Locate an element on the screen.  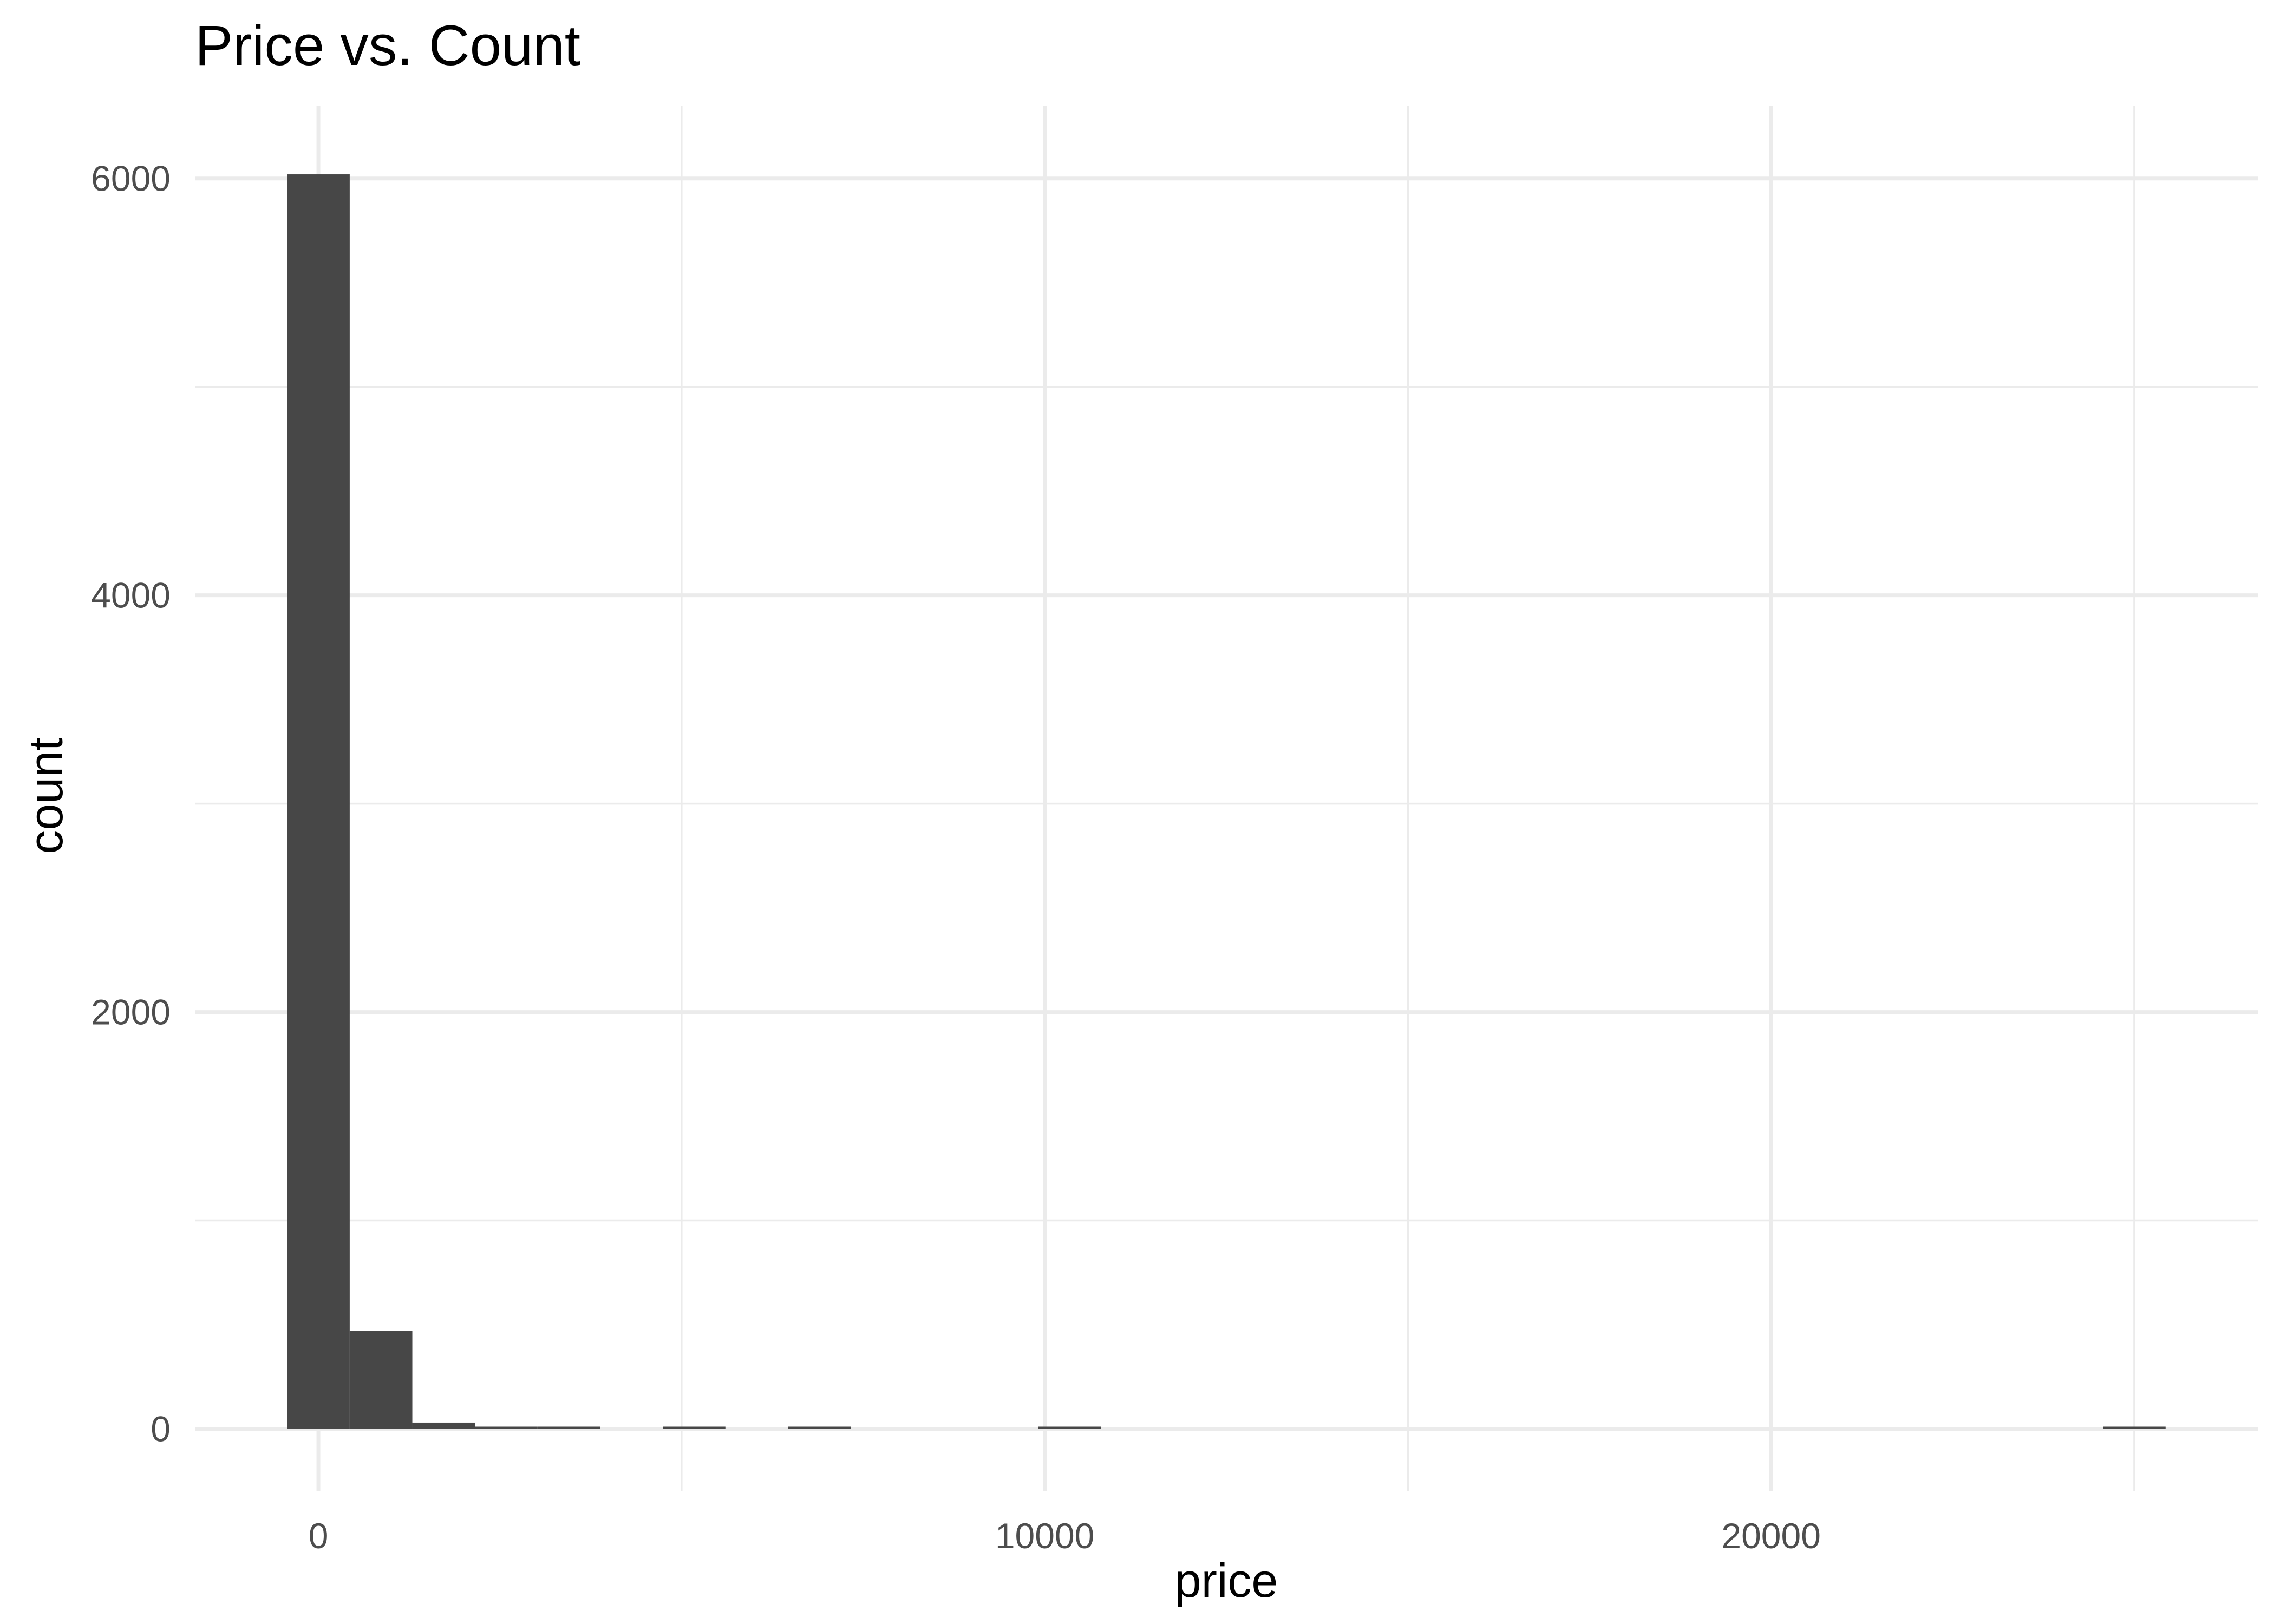
y-axis-title: count is located at coordinates (46, 795).